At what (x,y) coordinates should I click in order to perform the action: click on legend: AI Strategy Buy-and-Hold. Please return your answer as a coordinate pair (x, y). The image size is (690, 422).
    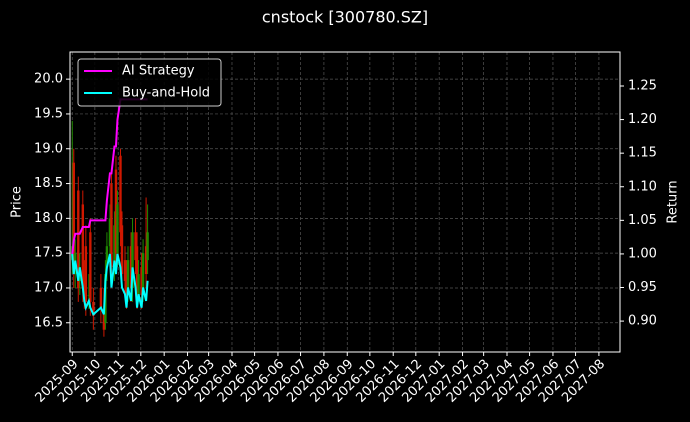
    Looking at the image, I should click on (149, 82).